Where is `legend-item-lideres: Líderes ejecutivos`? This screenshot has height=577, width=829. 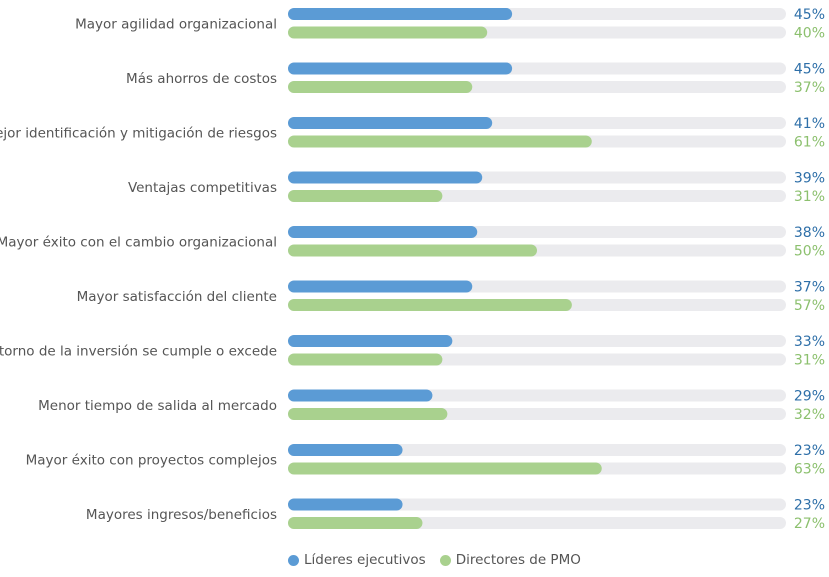
legend-item-lideres: Líderes ejecutivos is located at coordinates (357, 560).